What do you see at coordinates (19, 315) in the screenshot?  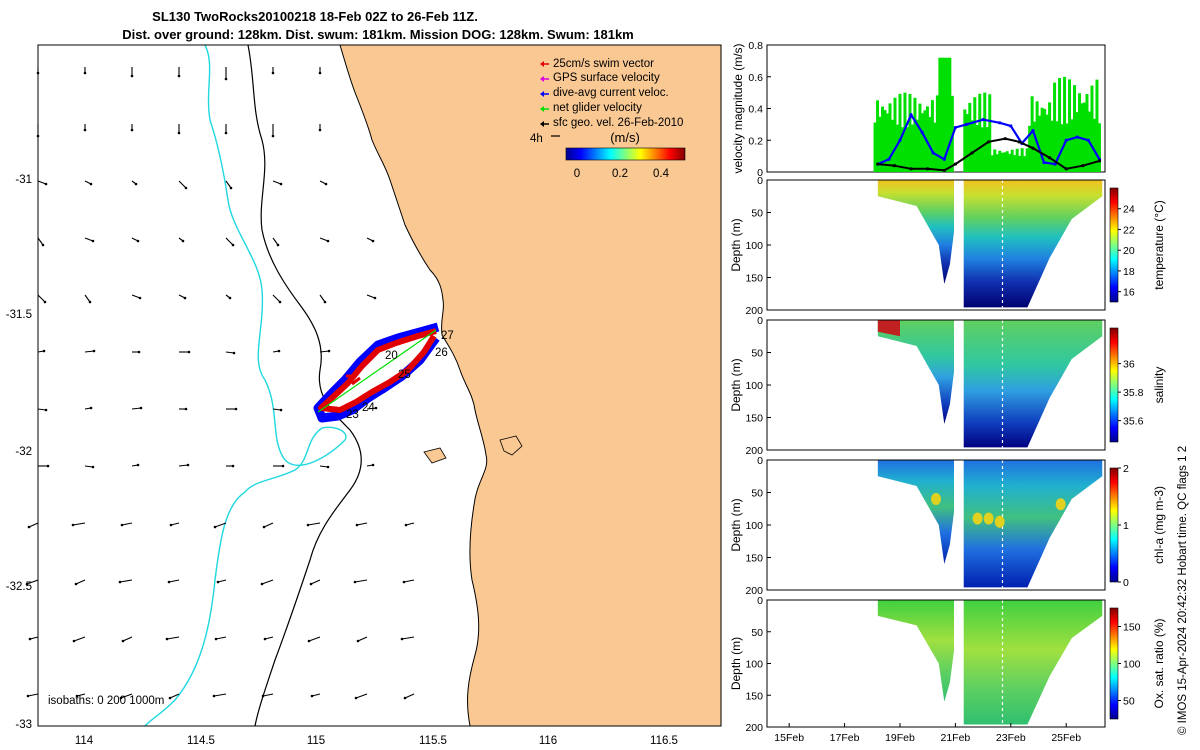 I see `y-tick: -31.5` at bounding box center [19, 315].